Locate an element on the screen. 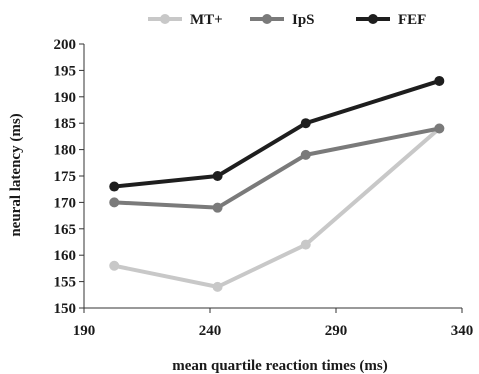 This screenshot has width=479, height=374. x-tick-label: 290 is located at coordinates (336, 331).